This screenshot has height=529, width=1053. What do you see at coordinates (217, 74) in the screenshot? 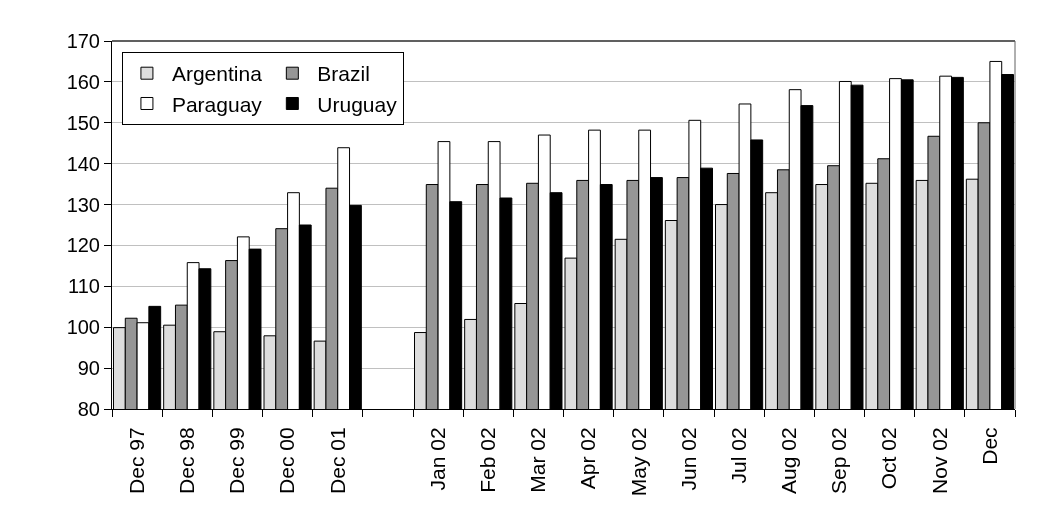
I see `legend-label: Argentina` at bounding box center [217, 74].